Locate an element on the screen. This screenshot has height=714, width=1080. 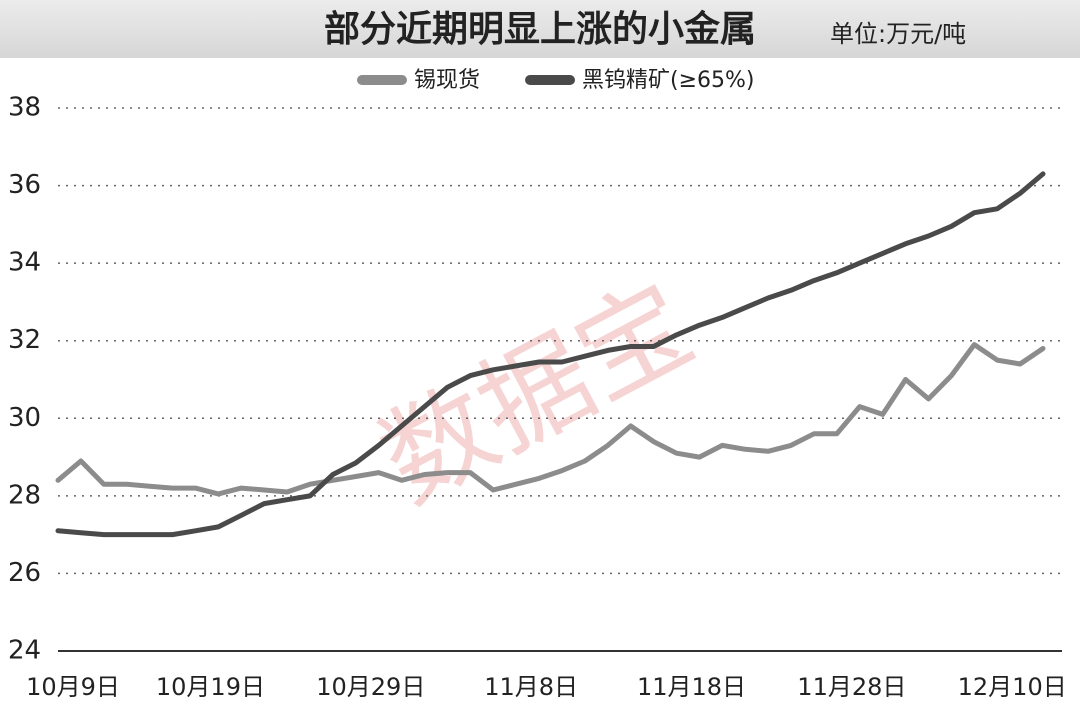
title-bar is located at coordinates (540, 29).